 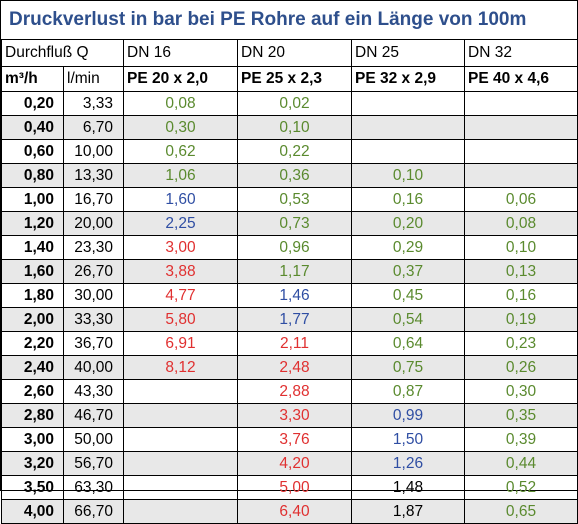 What do you see at coordinates (289, 271) in the screenshot?
I see `table-row: 1,60 26,70 3,88 1,17 0,37 0,13` at bounding box center [289, 271].